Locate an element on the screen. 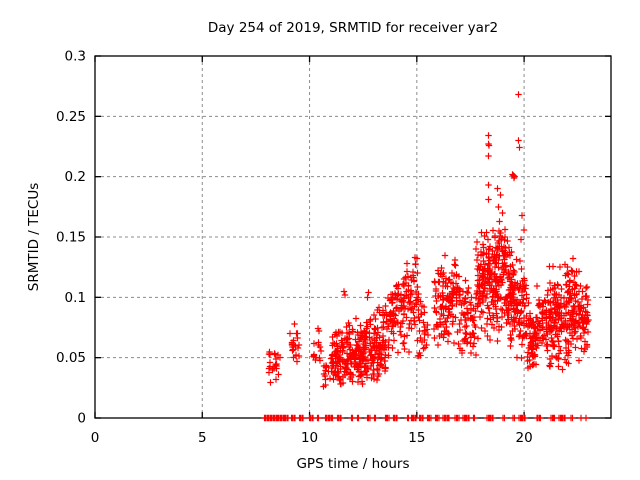  y-tick-label: 0.25 is located at coordinates (71, 117).